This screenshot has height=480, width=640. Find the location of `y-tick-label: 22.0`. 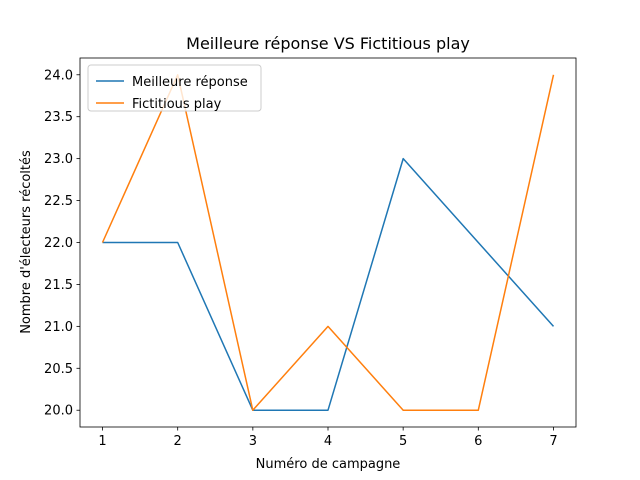

y-tick-label: 22.0 is located at coordinates (58, 243).